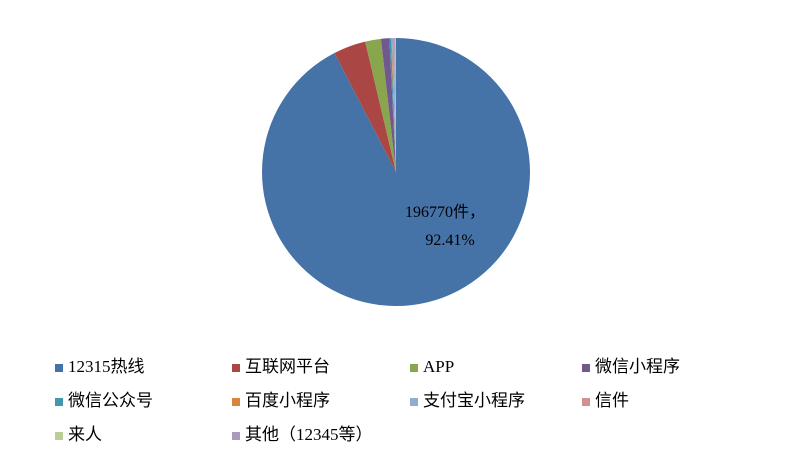 Image resolution: width=793 pixels, height=453 pixels. Describe the element at coordinates (438, 366) in the screenshot. I see `legend-label: APP` at that location.